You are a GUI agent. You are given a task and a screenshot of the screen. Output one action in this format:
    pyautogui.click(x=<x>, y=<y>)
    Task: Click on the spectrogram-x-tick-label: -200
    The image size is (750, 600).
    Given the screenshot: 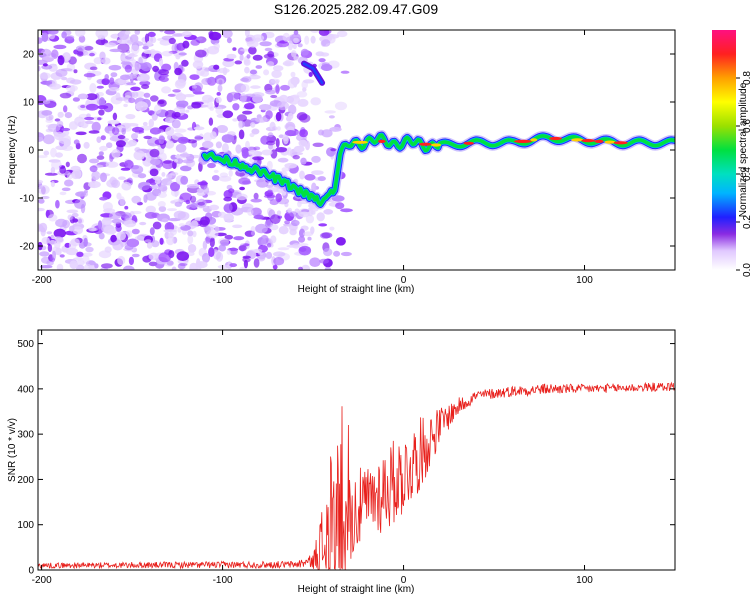 What is the action you would take?
    pyautogui.click(x=42, y=280)
    